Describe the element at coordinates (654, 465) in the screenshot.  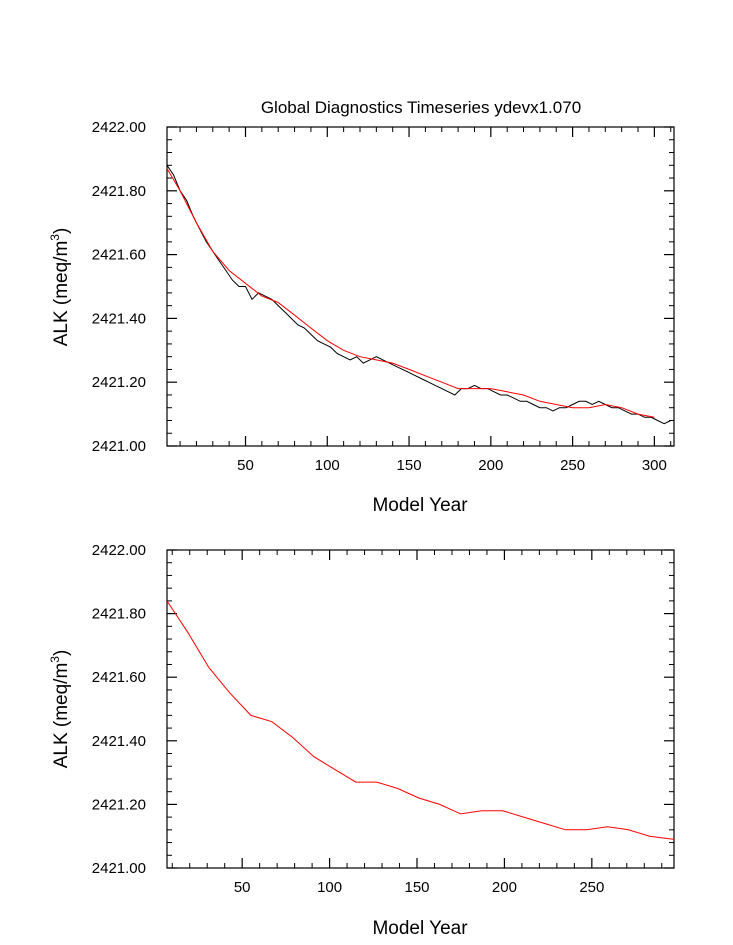
I see `x-tick-label: 300` at that location.